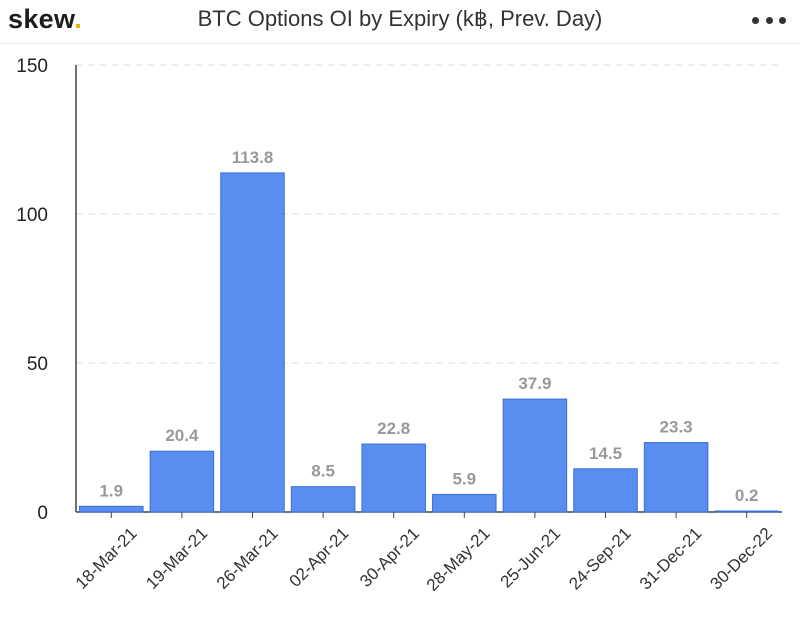 The width and height of the screenshot is (800, 643). What do you see at coordinates (389, 557) in the screenshot?
I see `x-tick-label: 30-Apr-21` at bounding box center [389, 557].